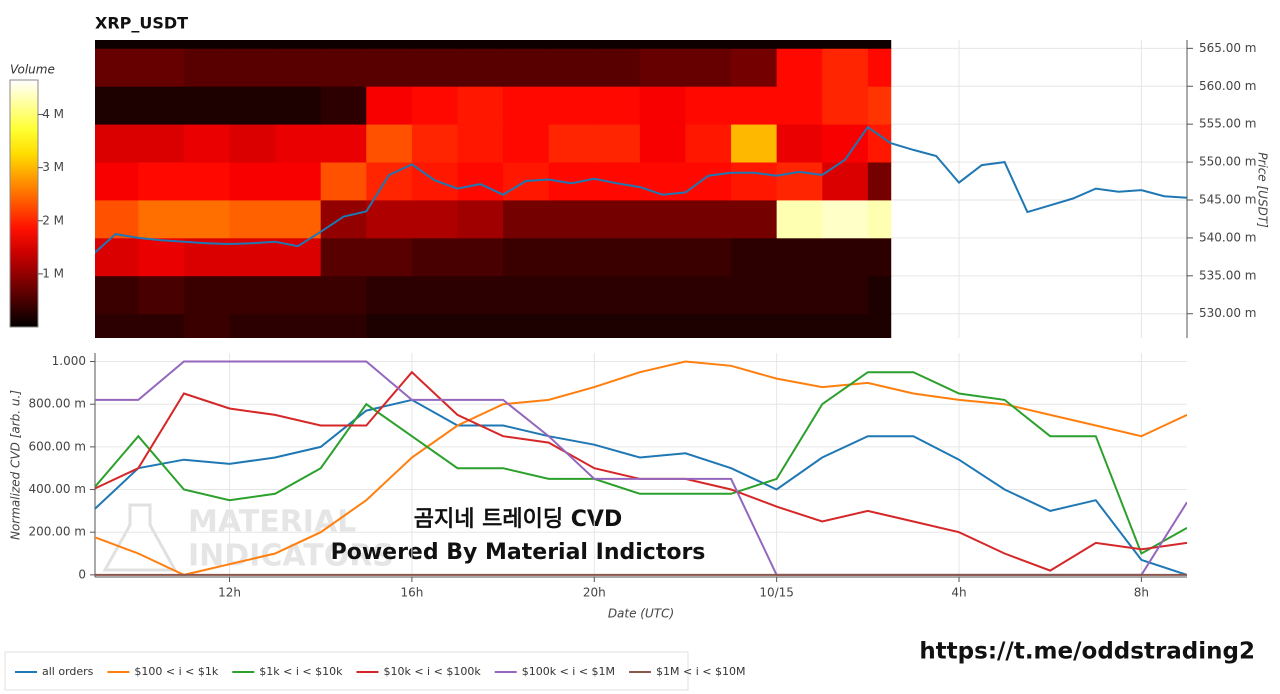 The height and width of the screenshot is (694, 1280). Describe the element at coordinates (958, 593) in the screenshot. I see `x-tick-label: 4h` at that location.